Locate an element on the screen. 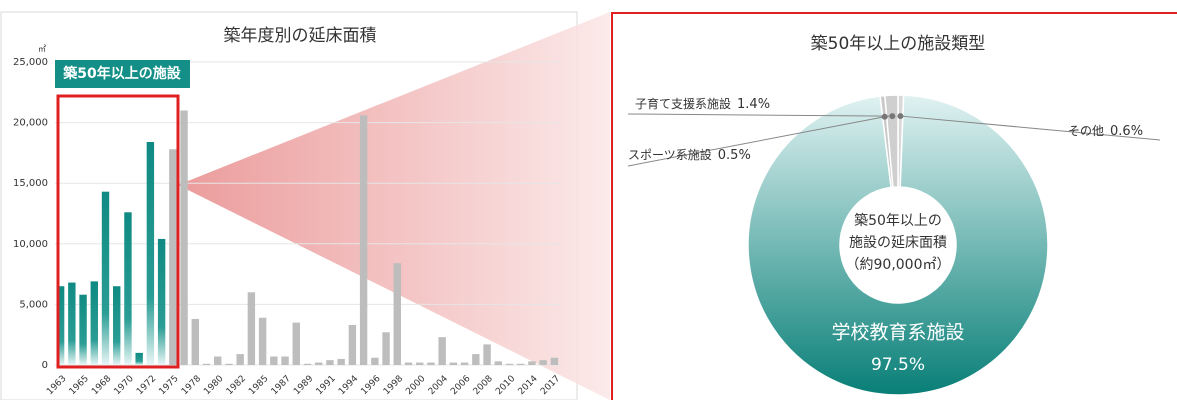 Image resolution: width=1177 pixels, height=404 pixels. slice-label: 子育て支援系施設 1.4% is located at coordinates (702, 104).